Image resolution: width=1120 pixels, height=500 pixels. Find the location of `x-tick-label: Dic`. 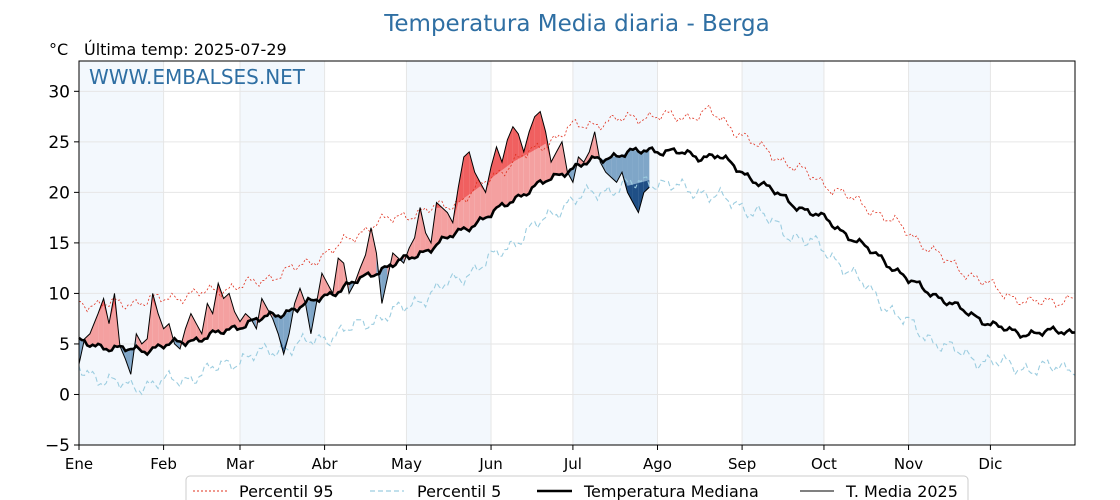

x-tick-label: Dic is located at coordinates (990, 464).